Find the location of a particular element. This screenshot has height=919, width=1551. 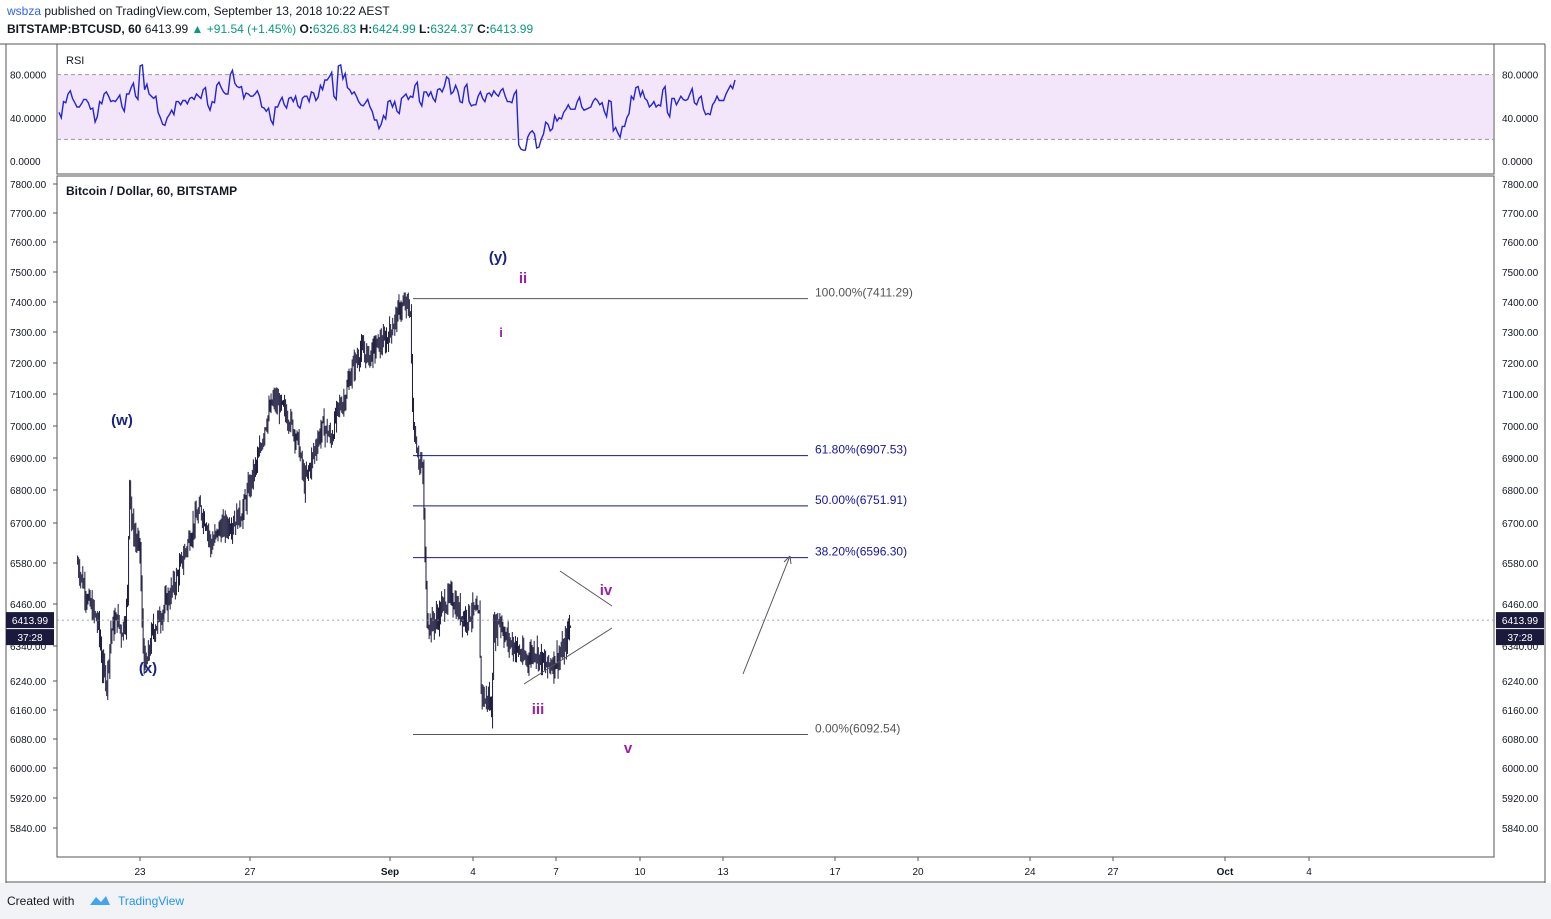

price-y-tick-right: 5840.00 is located at coordinates (1520, 829).